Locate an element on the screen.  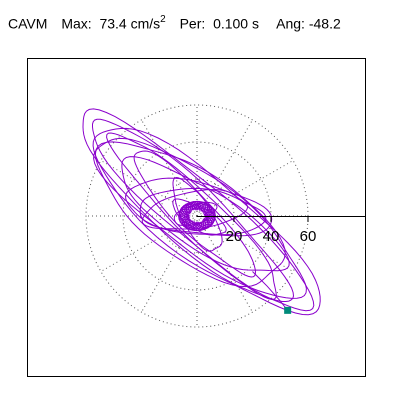
max-label: Max: is located at coordinates (76, 23).